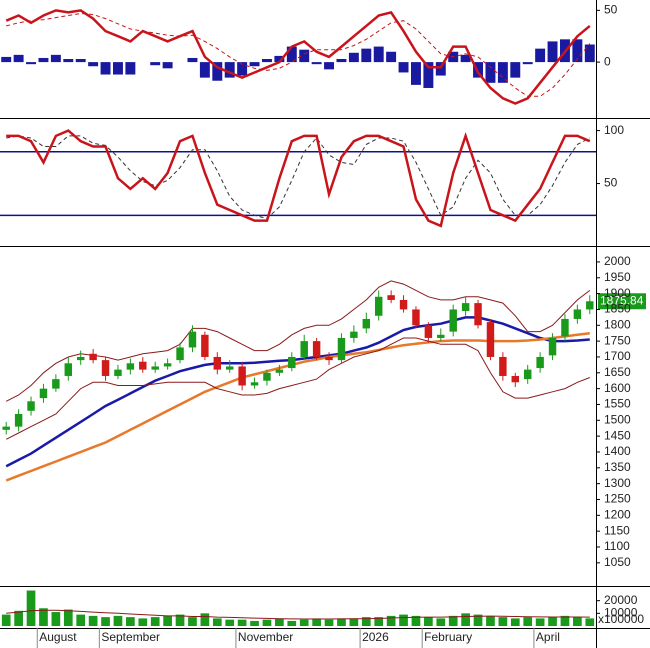 This screenshot has width=650, height=648. What do you see at coordinates (617, 372) in the screenshot?
I see `y-tick-label: 1650` at bounding box center [617, 372].